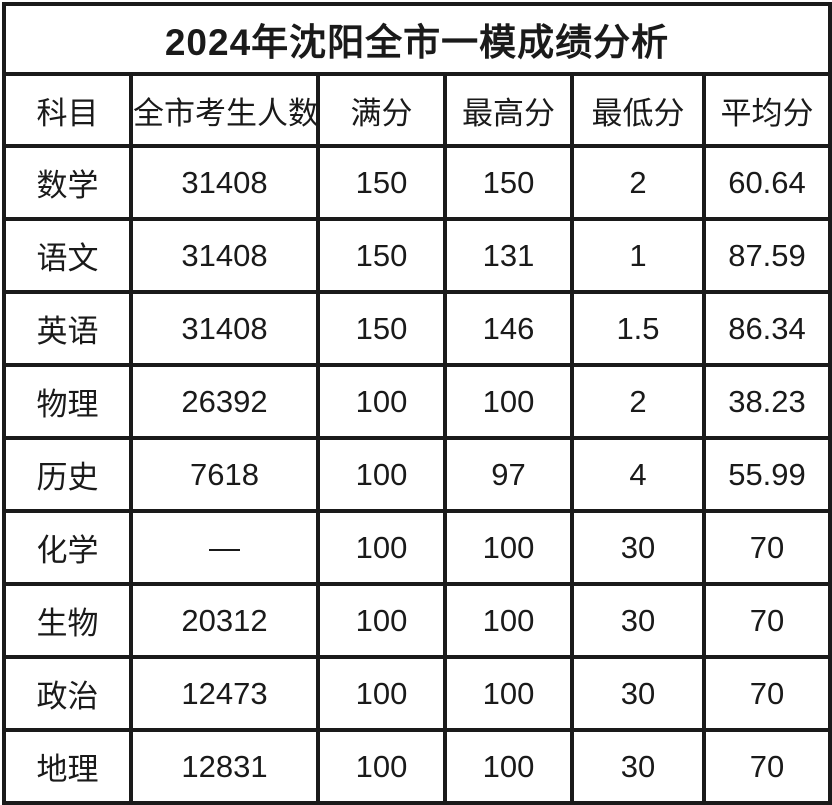 Image resolution: width=832 pixels, height=805 pixels. Describe the element at coordinates (224, 693) in the screenshot. I see `cell-candidates: 12473` at that location.